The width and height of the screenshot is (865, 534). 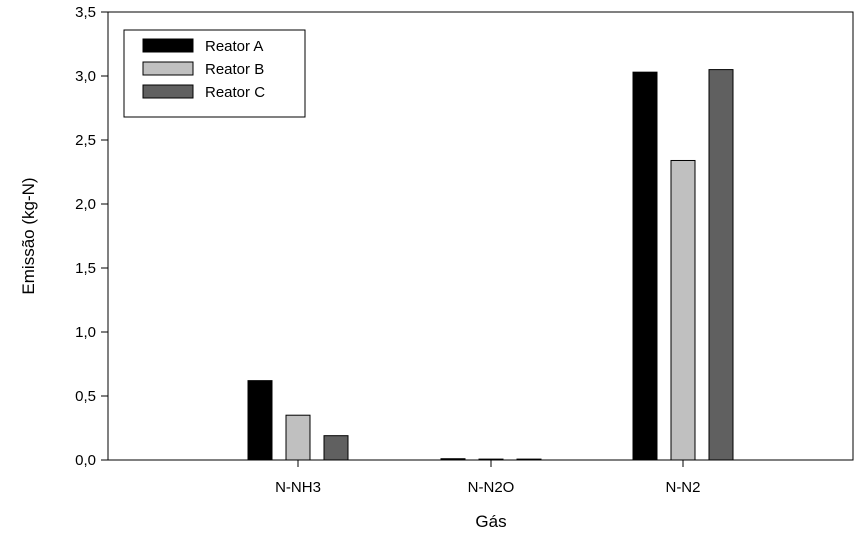 I want to click on y-axis-ticks: 0,0 0,5 1,0 1,5 2,0 2,5 3,0 3,5, so click(x=91, y=236).